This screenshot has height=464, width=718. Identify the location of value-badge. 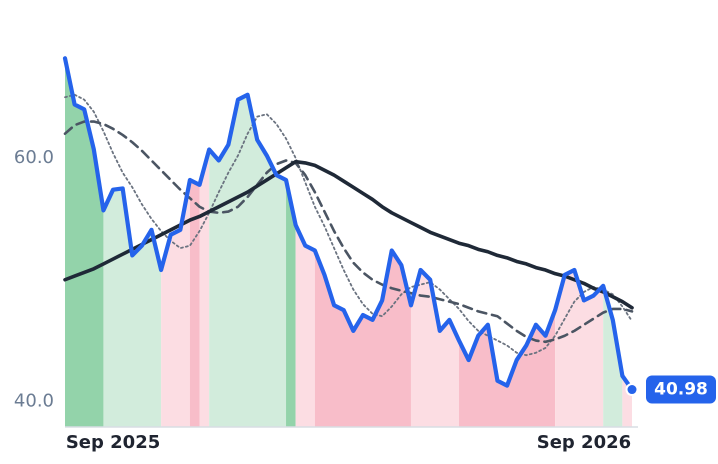
(681, 389).